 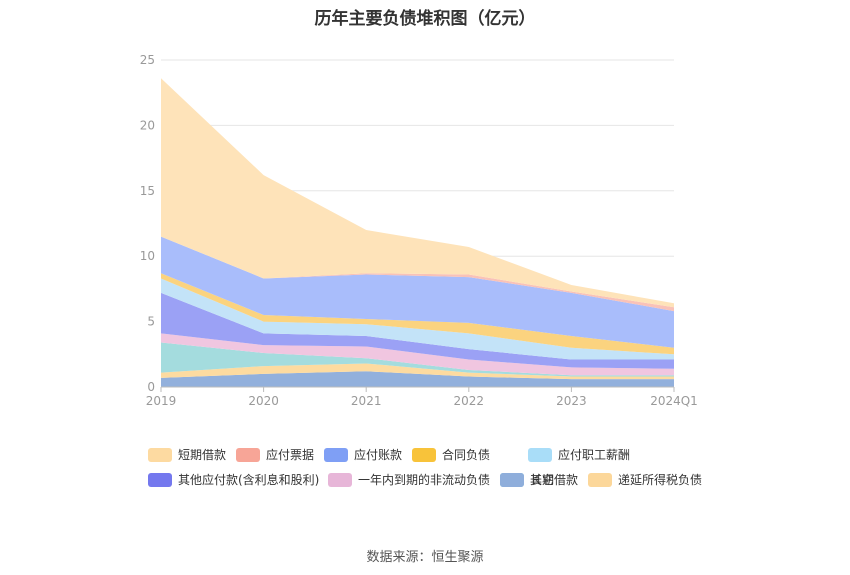 What do you see at coordinates (290, 455) in the screenshot?
I see `legend-label: 应付票据` at bounding box center [290, 455].